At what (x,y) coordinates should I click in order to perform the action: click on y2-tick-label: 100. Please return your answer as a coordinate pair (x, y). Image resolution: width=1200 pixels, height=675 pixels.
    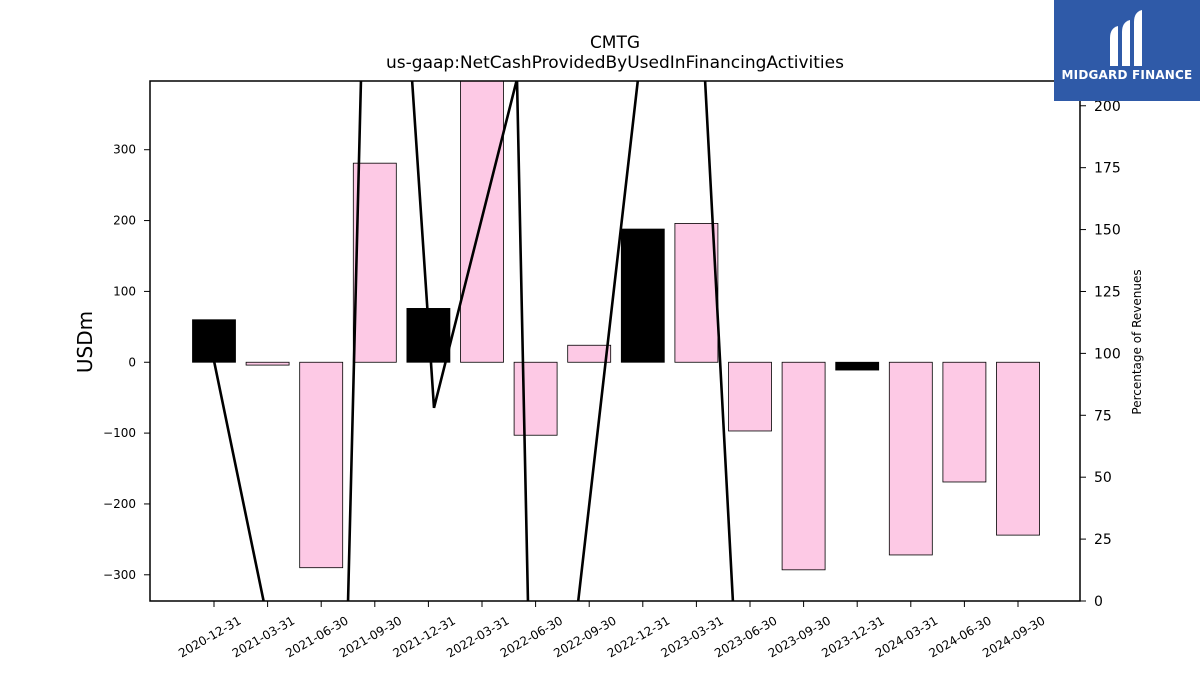
    Looking at the image, I should click on (1107, 354).